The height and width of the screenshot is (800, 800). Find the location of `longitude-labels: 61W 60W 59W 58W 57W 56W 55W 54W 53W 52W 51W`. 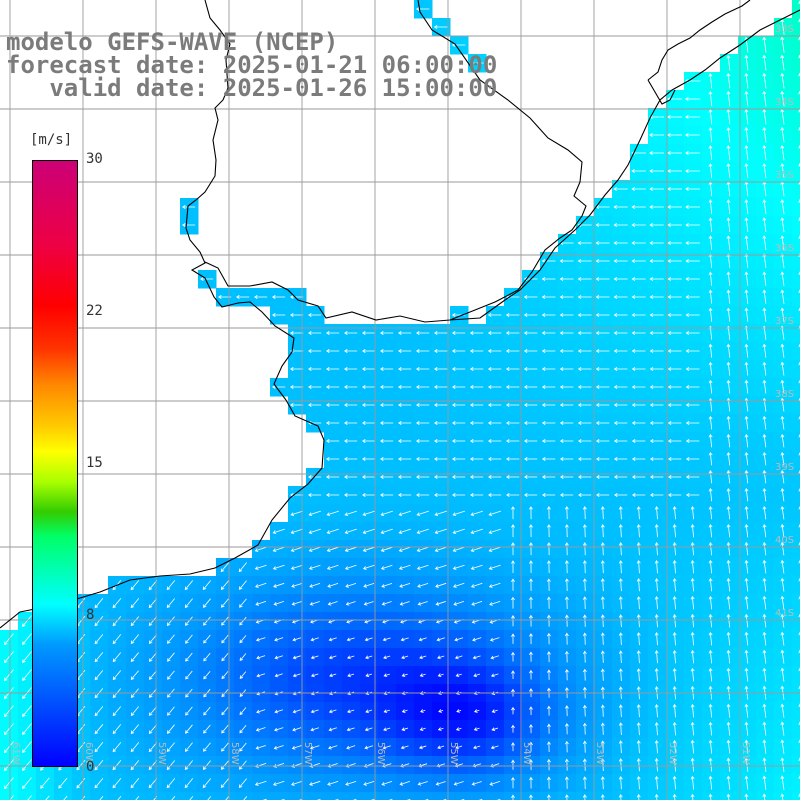

longitude-labels: 61W 60W 59W 58W 57W 56W 55W 54W 53W 52W 51W is located at coordinates (380, 753).